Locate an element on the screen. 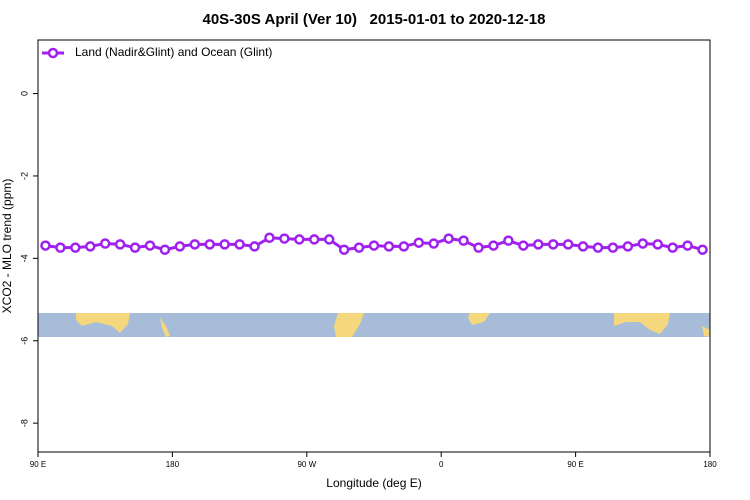 The width and height of the screenshot is (750, 500). y-tick-label: -8 is located at coordinates (24, 423).